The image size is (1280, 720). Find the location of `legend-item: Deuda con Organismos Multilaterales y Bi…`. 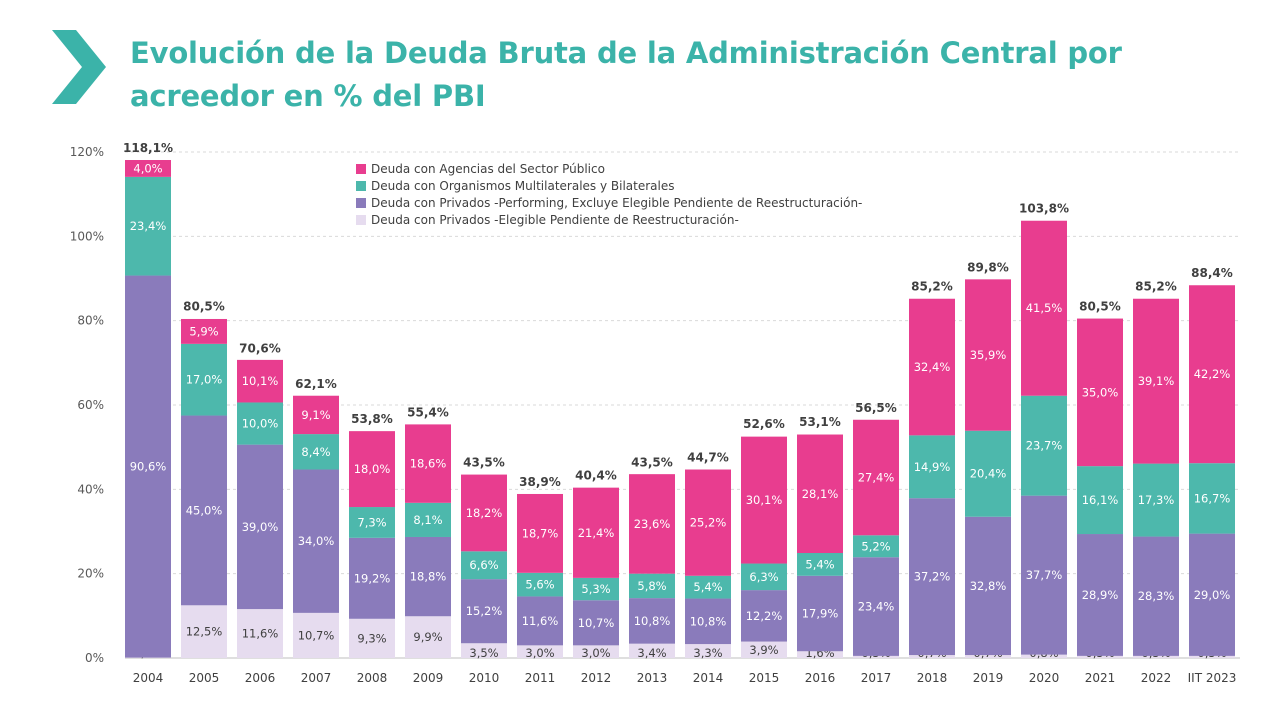

legend-item: Deuda con Organismos Multilaterales y Bi… is located at coordinates (609, 185).